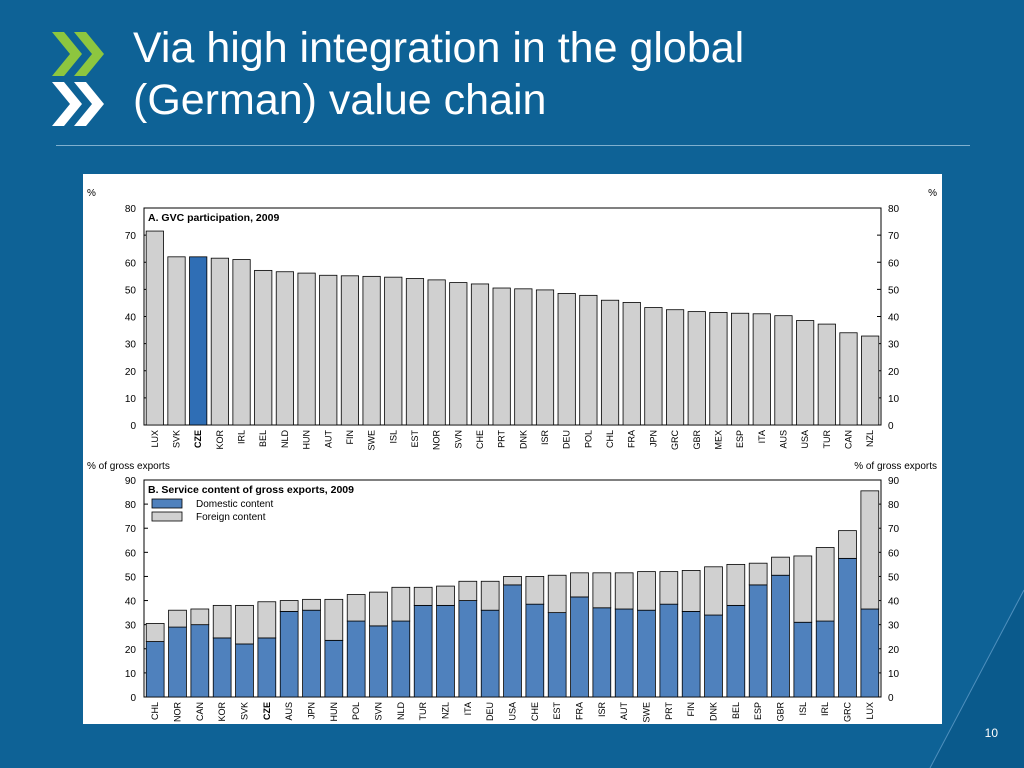 Image resolution: width=1024 pixels, height=768 pixels. What do you see at coordinates (588, 439) in the screenshot?
I see `category-label-pol: POL` at bounding box center [588, 439].